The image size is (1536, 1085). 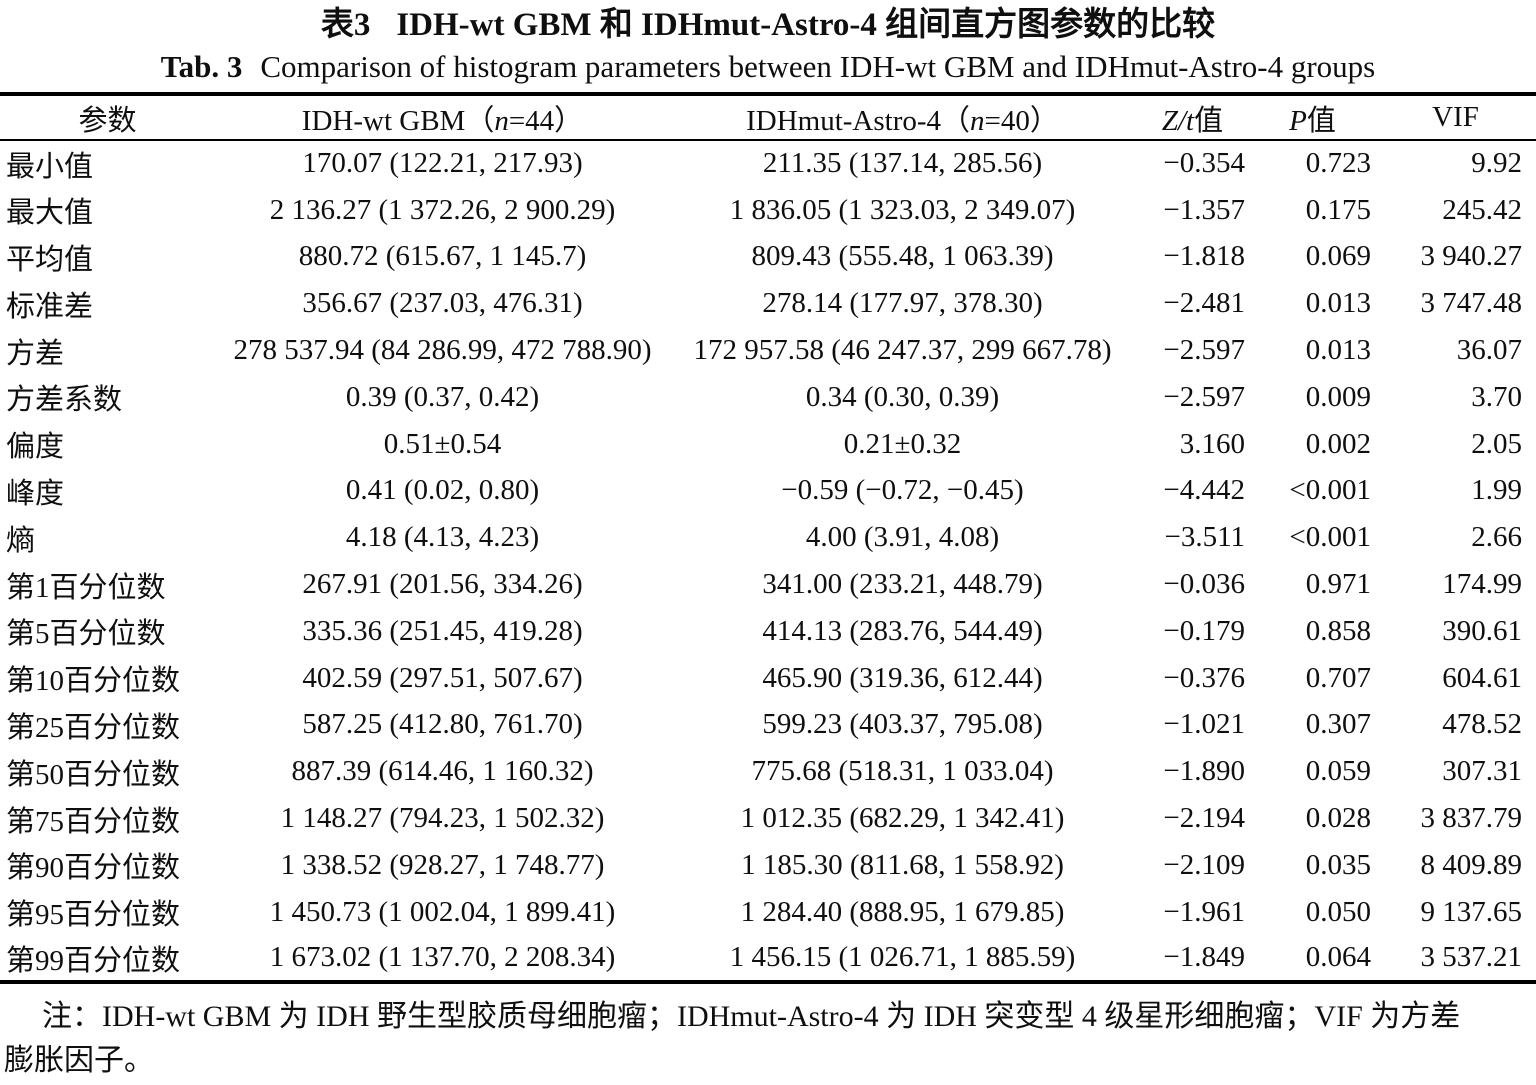 What do you see at coordinates (1496, 537) in the screenshot?
I see `vif-value: 2.66` at bounding box center [1496, 537].